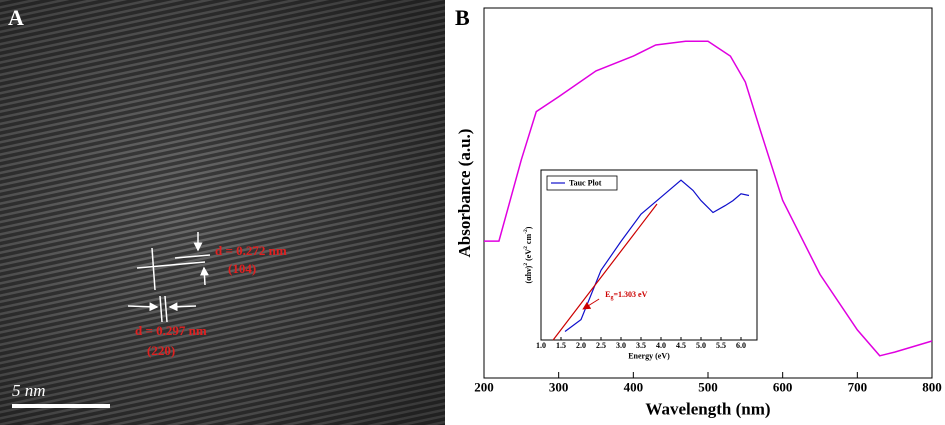 This screenshot has height=425, width=945. What do you see at coordinates (641, 345) in the screenshot?
I see `x-tick-label: 3.5` at bounding box center [641, 345].